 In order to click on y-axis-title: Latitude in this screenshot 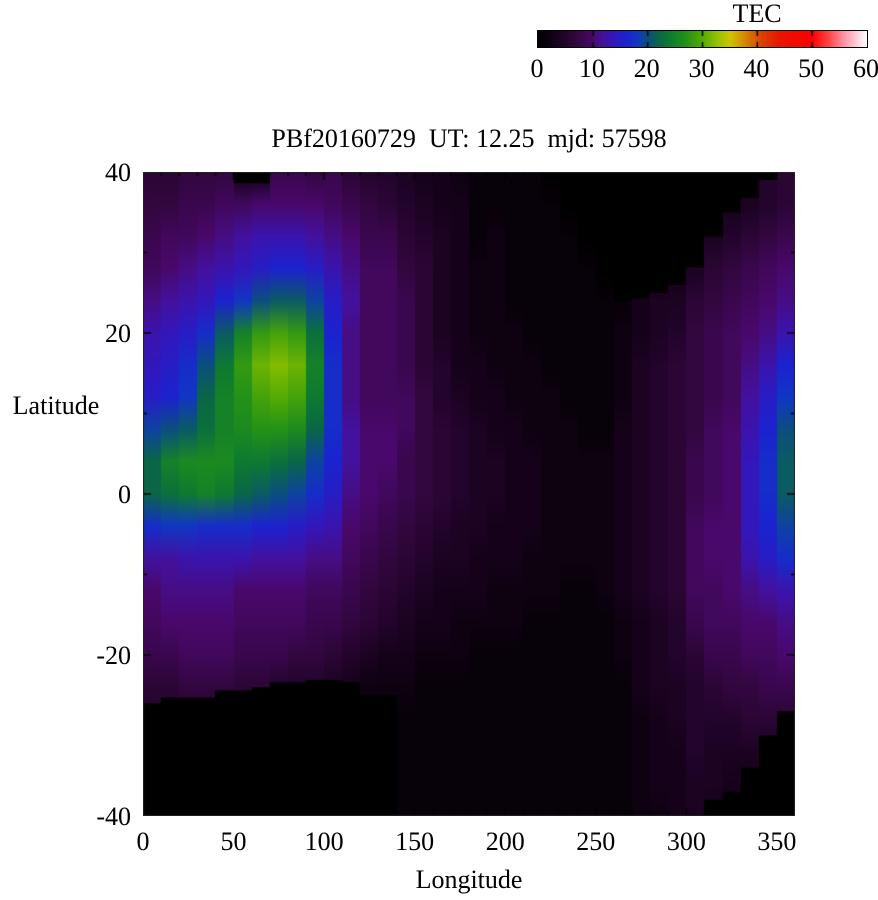, I will do `click(56, 405)`.